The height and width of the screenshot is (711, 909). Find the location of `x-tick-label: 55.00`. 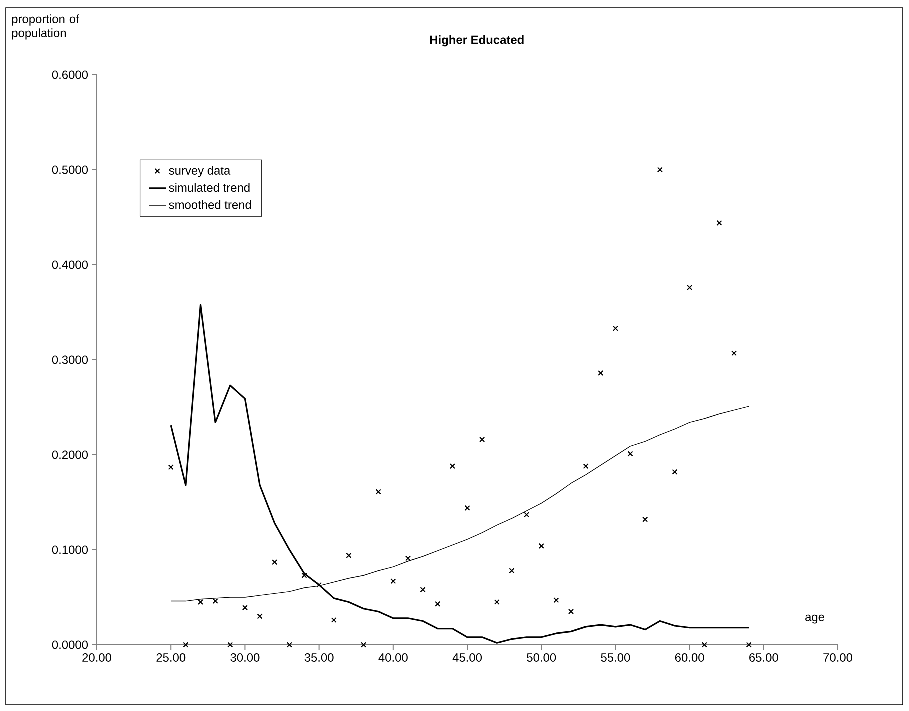

x-tick-label: 55.00 is located at coordinates (615, 658).